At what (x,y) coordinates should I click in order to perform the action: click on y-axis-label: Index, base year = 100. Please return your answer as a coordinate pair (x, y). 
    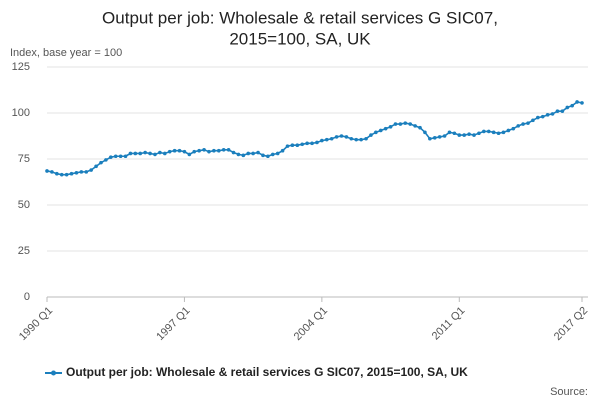
    Looking at the image, I should click on (66, 53).